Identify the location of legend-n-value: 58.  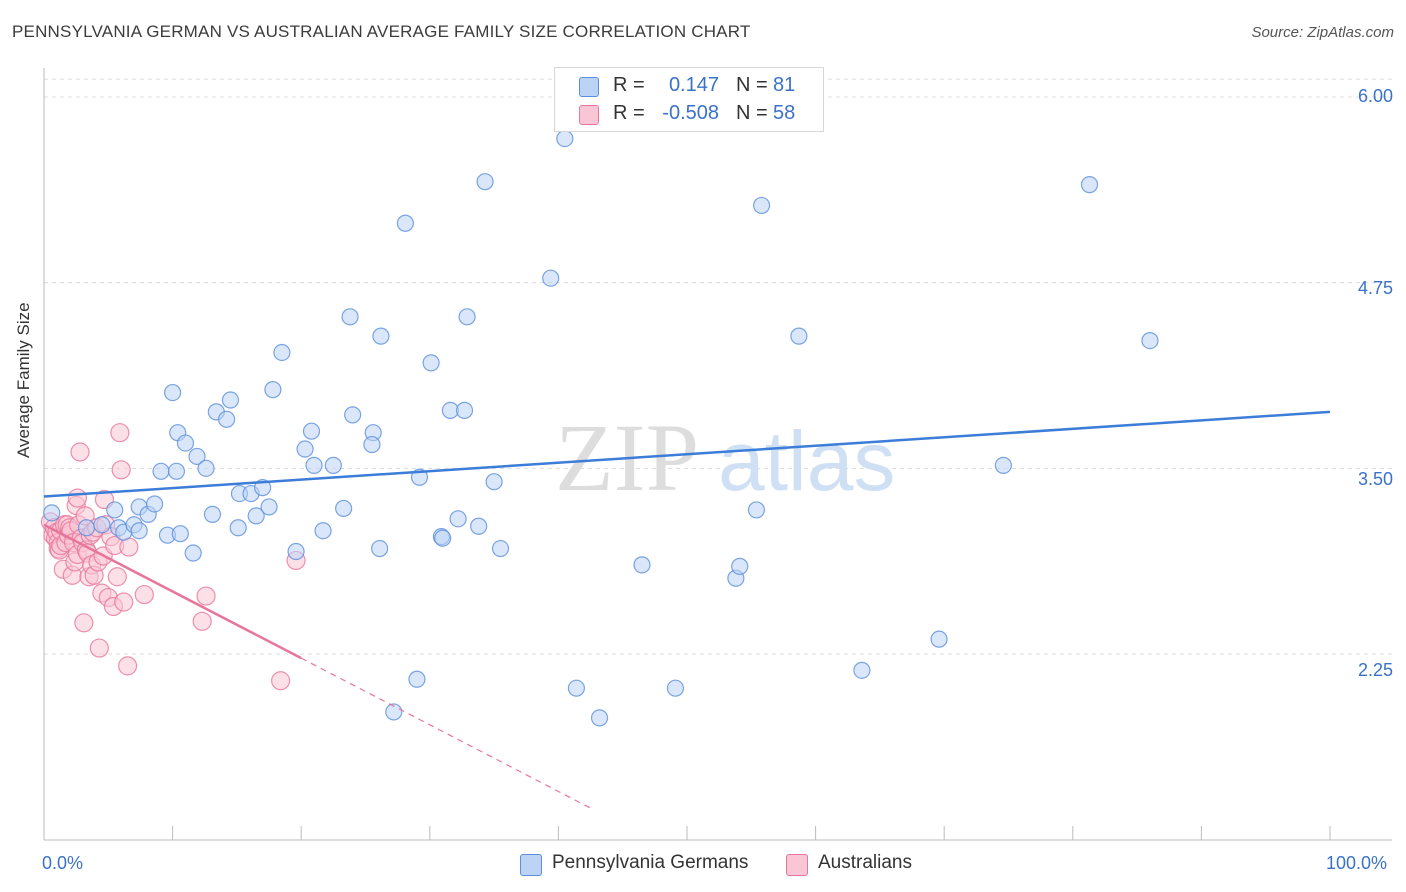
(784, 113).